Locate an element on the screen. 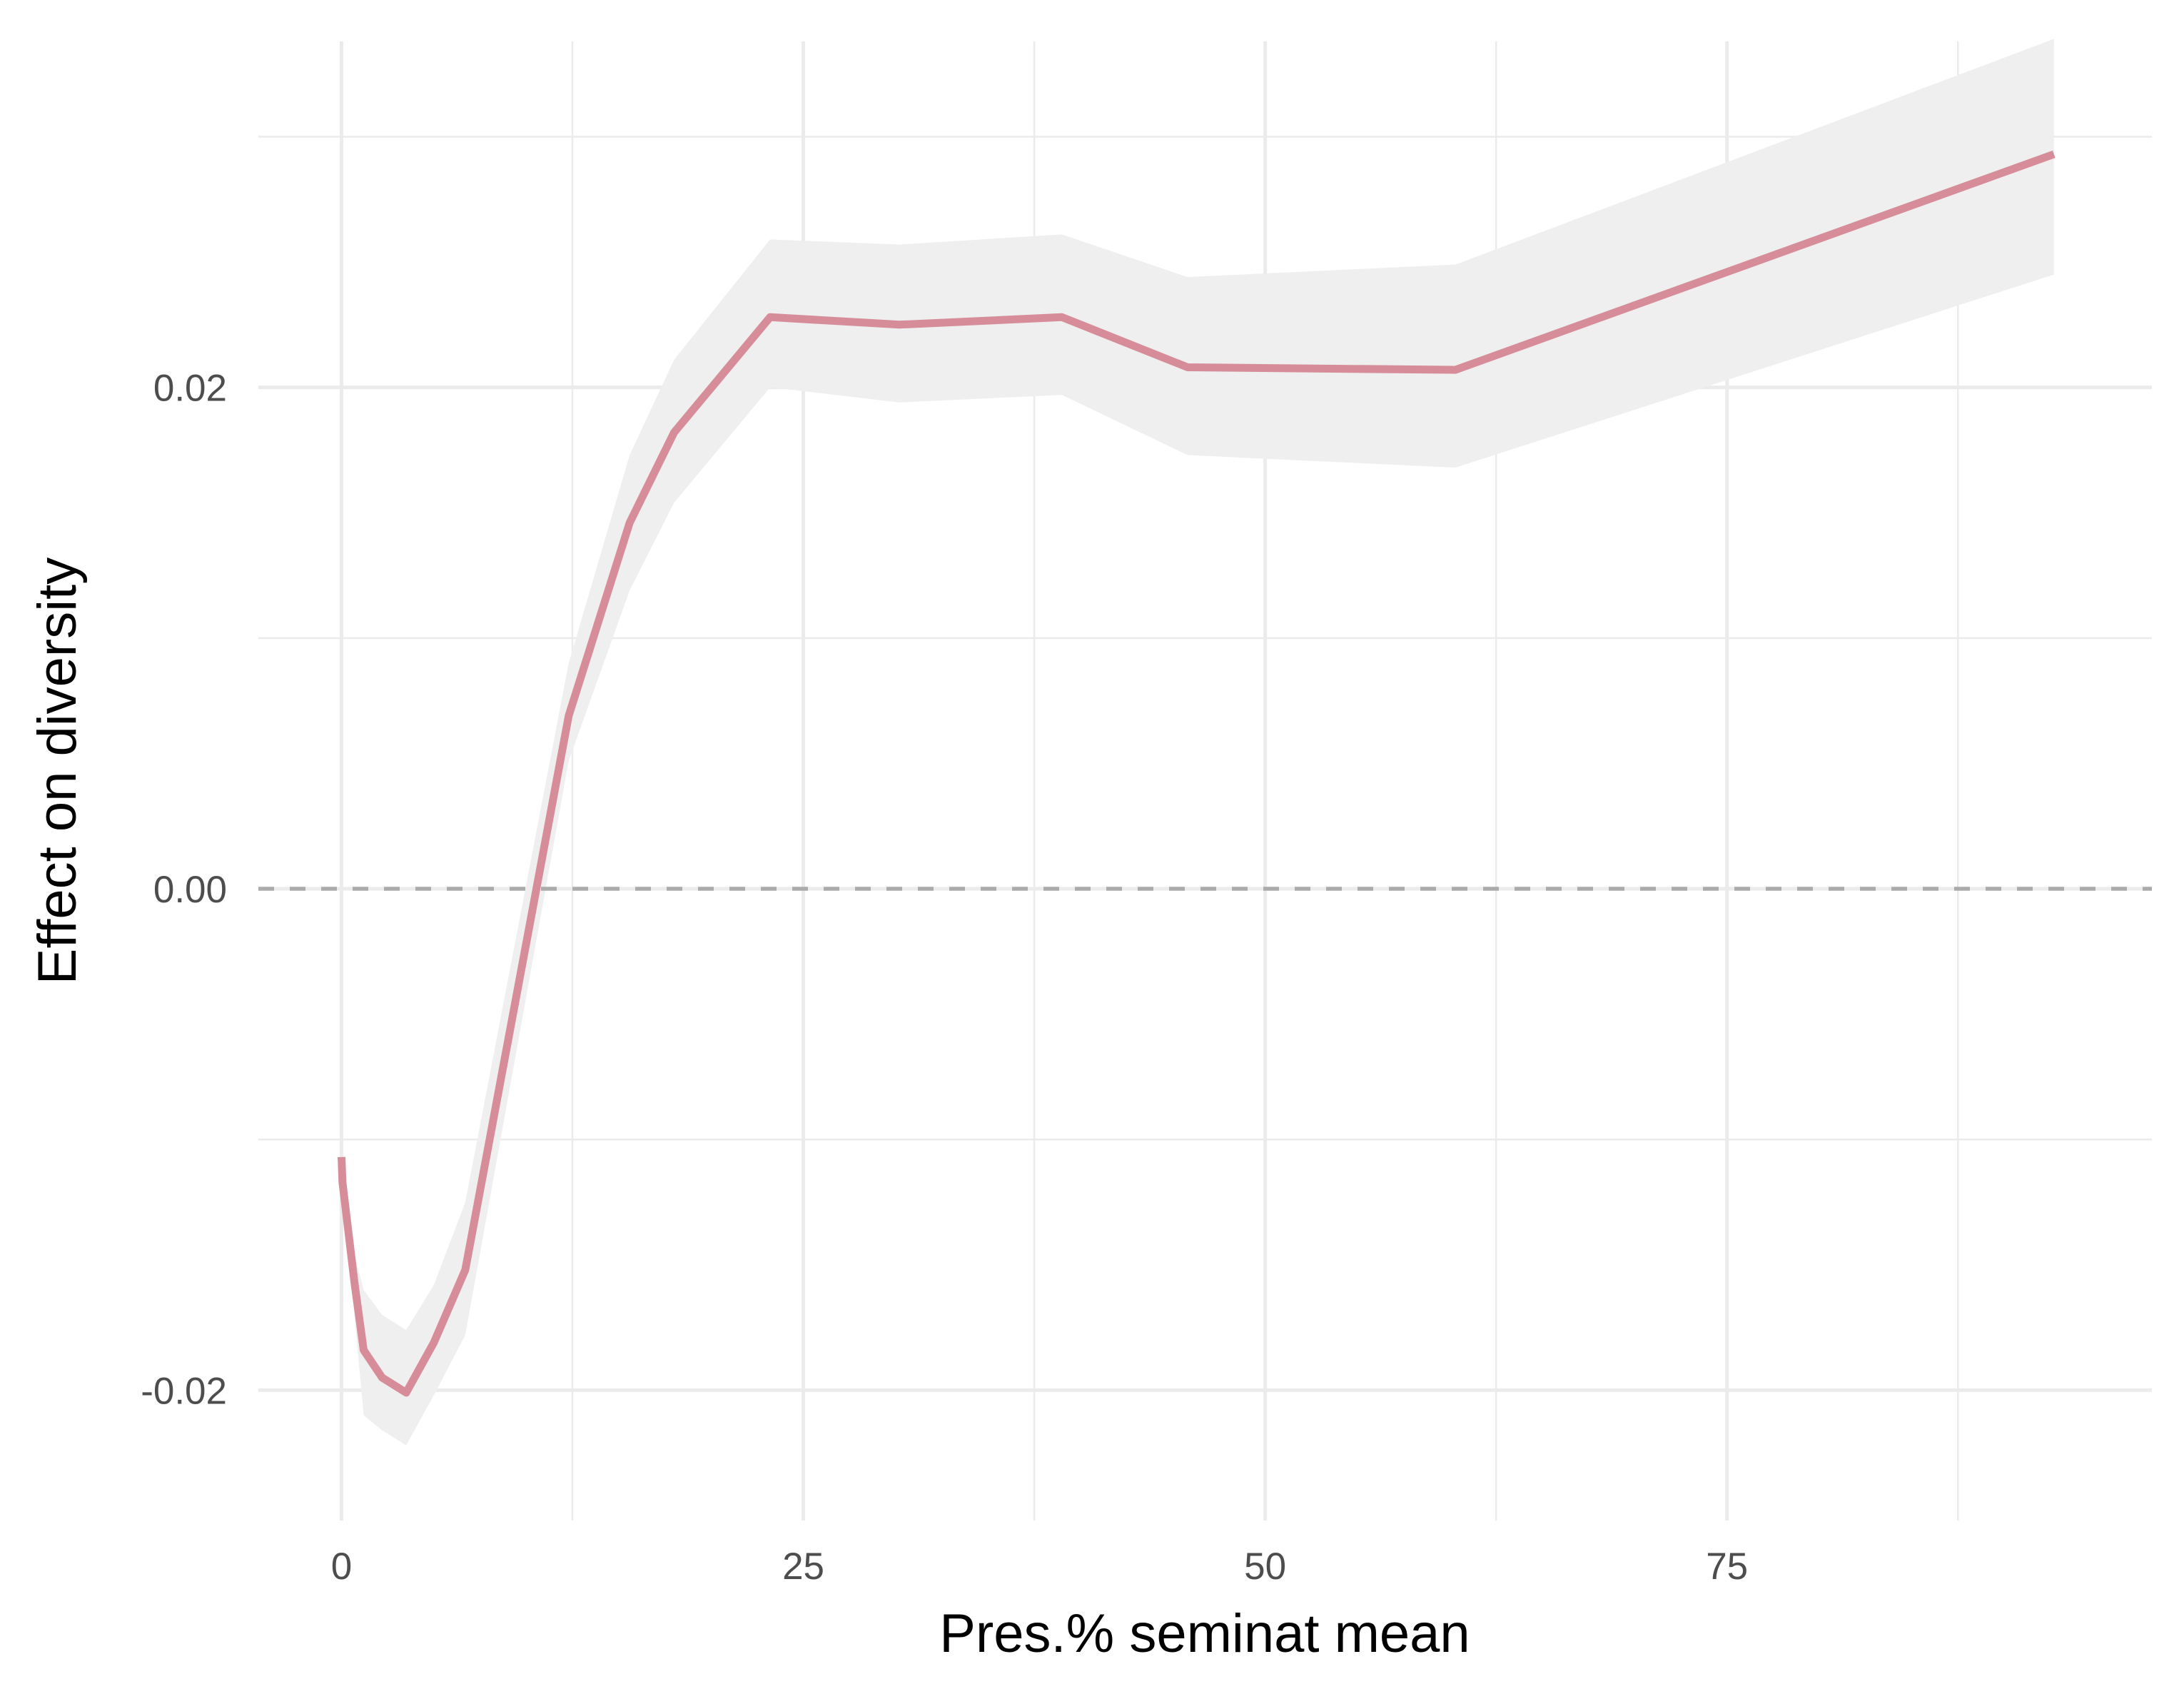 The height and width of the screenshot is (1699, 2184). y-axis-title: Effect on diversity is located at coordinates (57, 771).